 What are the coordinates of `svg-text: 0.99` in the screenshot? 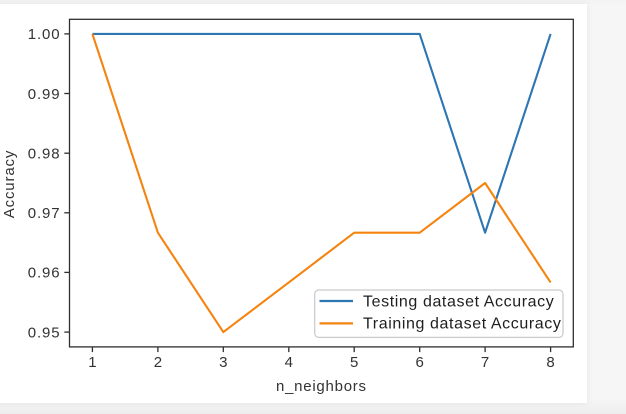 It's located at (44, 94).